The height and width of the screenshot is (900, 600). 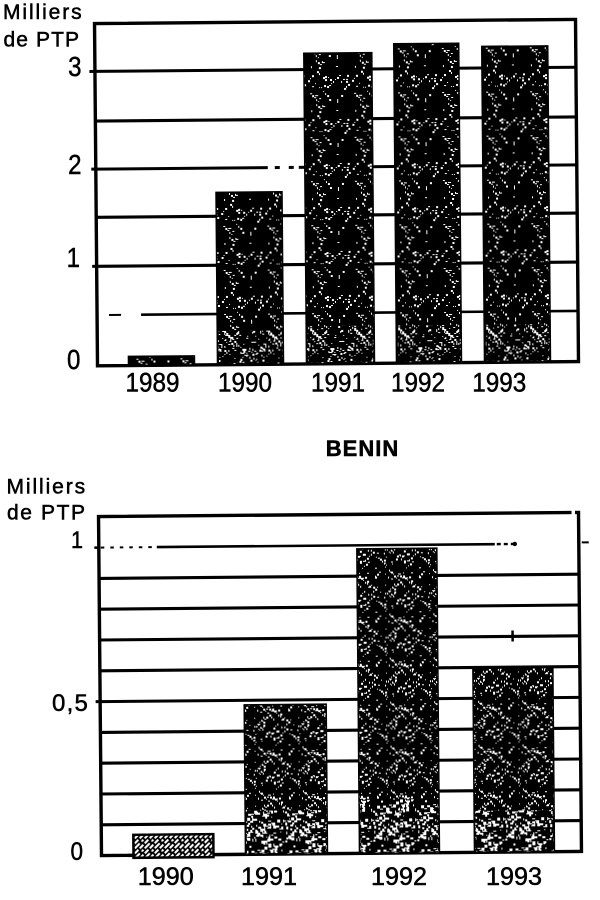 I want to click on svg-text: 3, so click(x=74, y=66).